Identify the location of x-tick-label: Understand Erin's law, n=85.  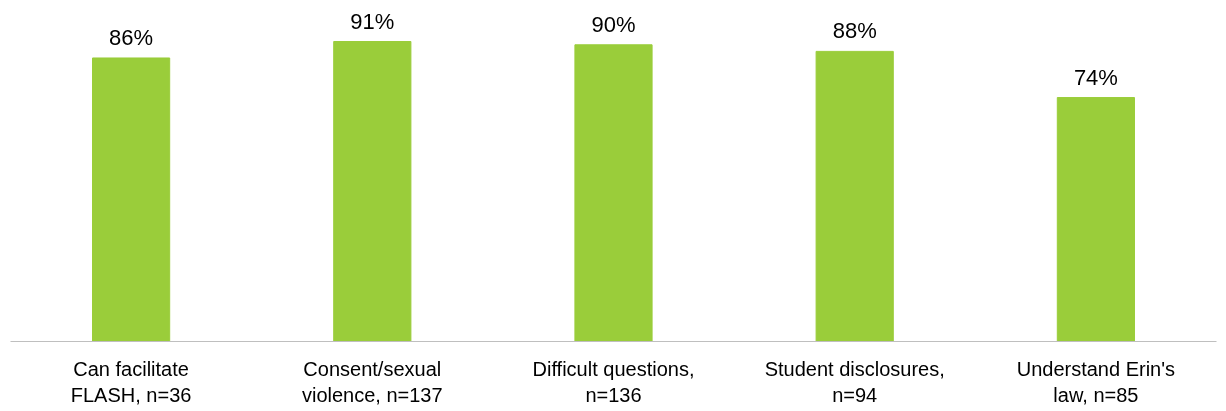
(1096, 381).